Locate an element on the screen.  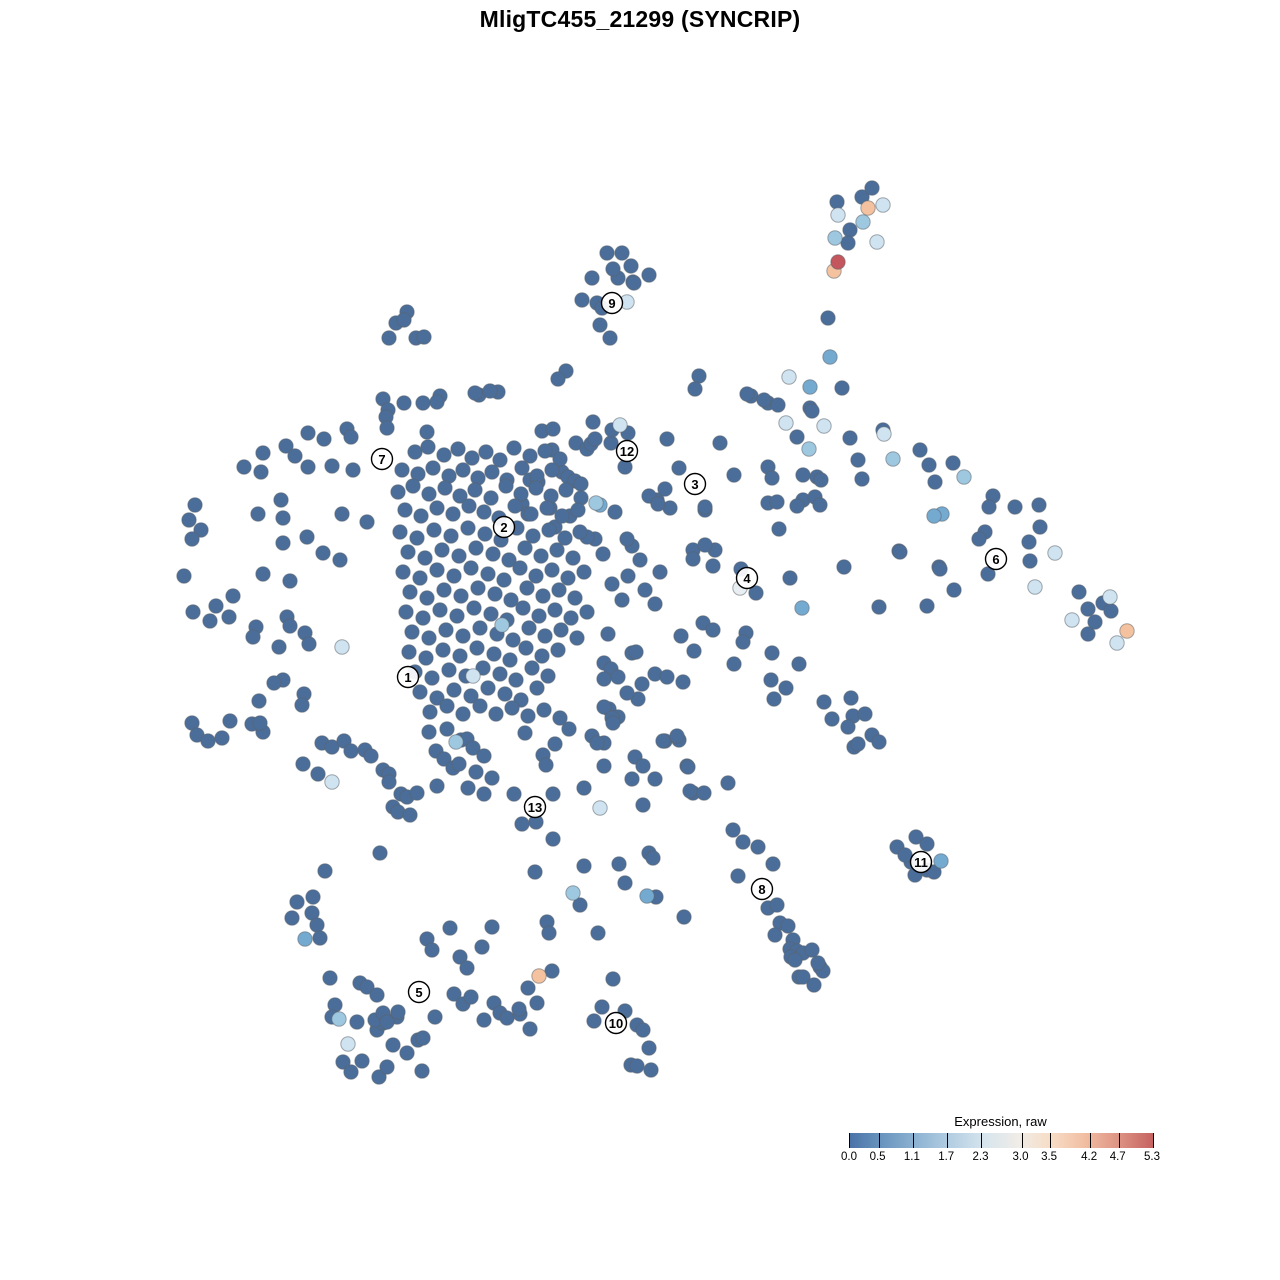
cluster-label-text: 2 is located at coordinates (503, 527).